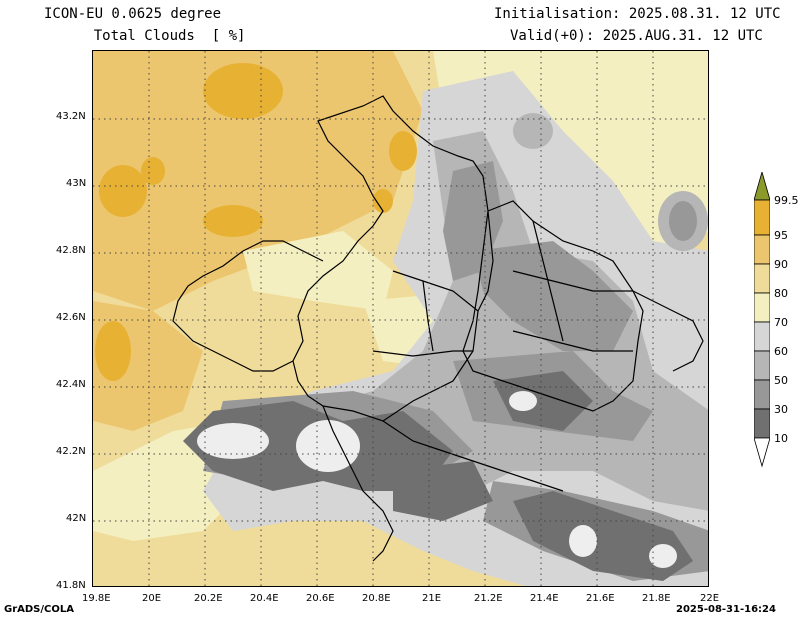 The width and height of the screenshot is (800, 618). What do you see at coordinates (71, 250) in the screenshot?
I see `y-tick-label: 42.8N` at bounding box center [71, 250].